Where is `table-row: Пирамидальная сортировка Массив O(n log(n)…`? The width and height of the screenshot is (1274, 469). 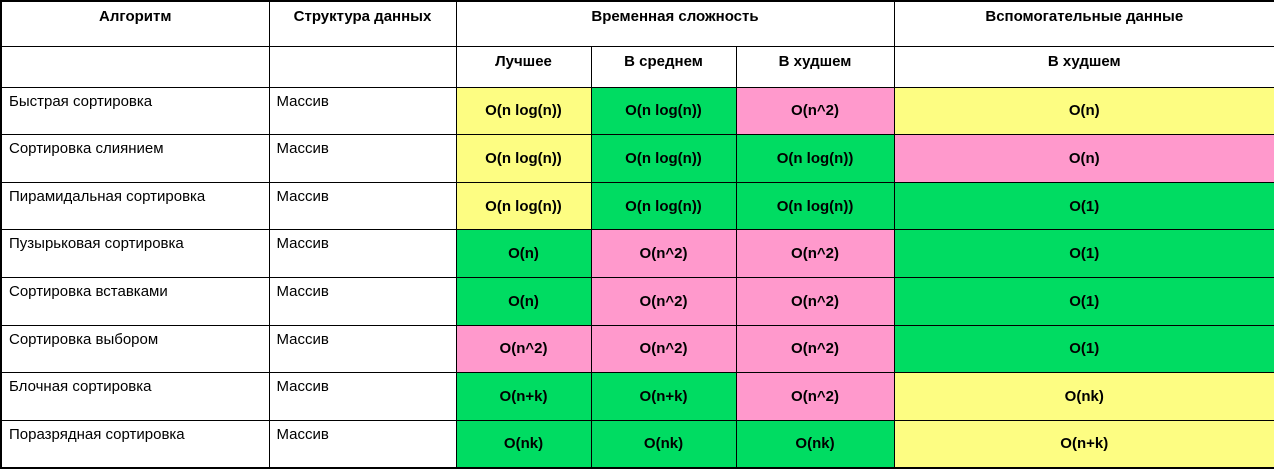 table-row: Пирамидальная сортировка Массив O(n log(n)… is located at coordinates (637, 206).